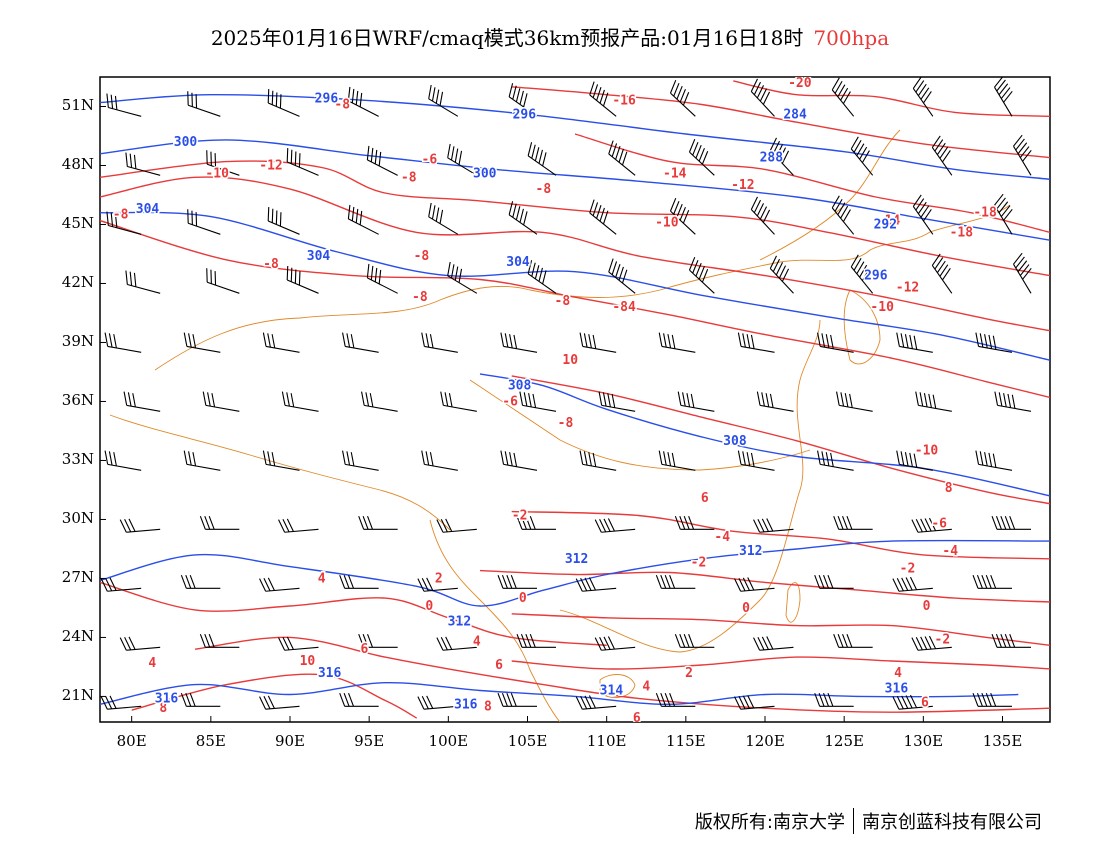  Describe the element at coordinates (527, 741) in the screenshot. I see `lon-tick-label: 105E` at that location.